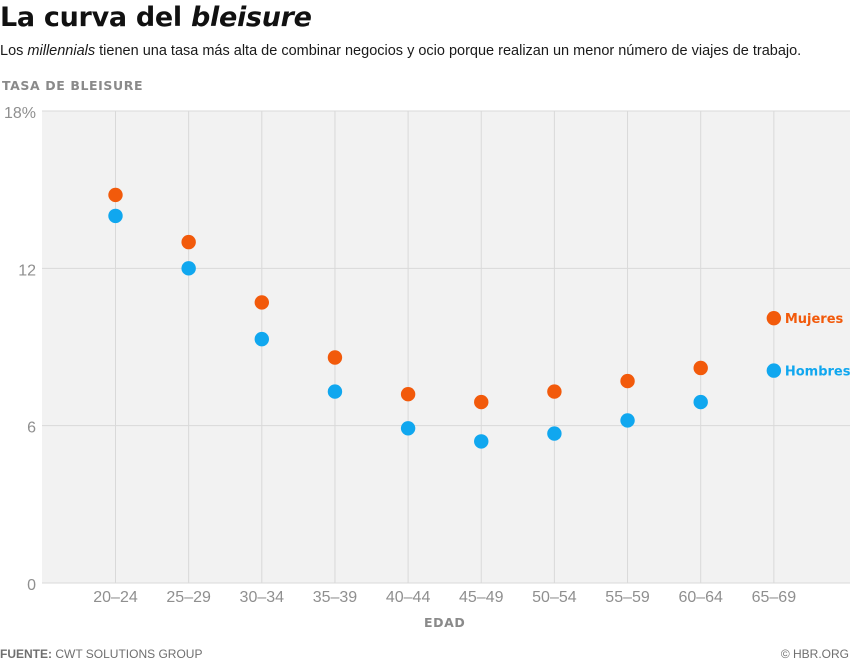 This screenshot has width=850, height=664. I want to click on x-tick-label: 35–39, so click(335, 597).